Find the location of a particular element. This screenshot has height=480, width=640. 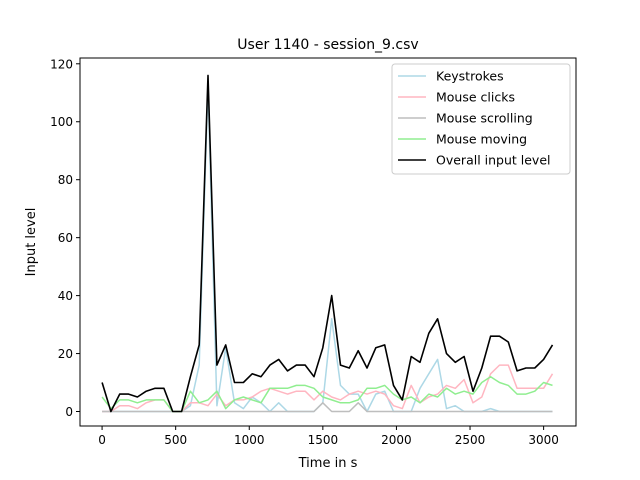

y-axis-label: Input level is located at coordinates (31, 242).